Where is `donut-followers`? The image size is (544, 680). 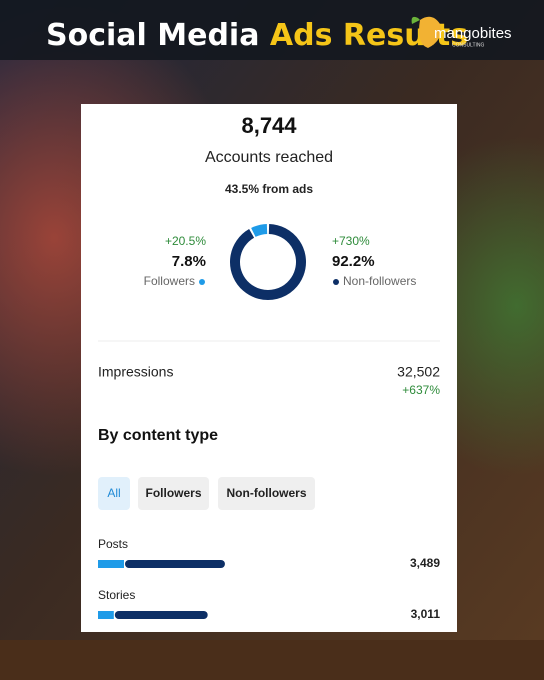
donut-followers is located at coordinates (259, 231).